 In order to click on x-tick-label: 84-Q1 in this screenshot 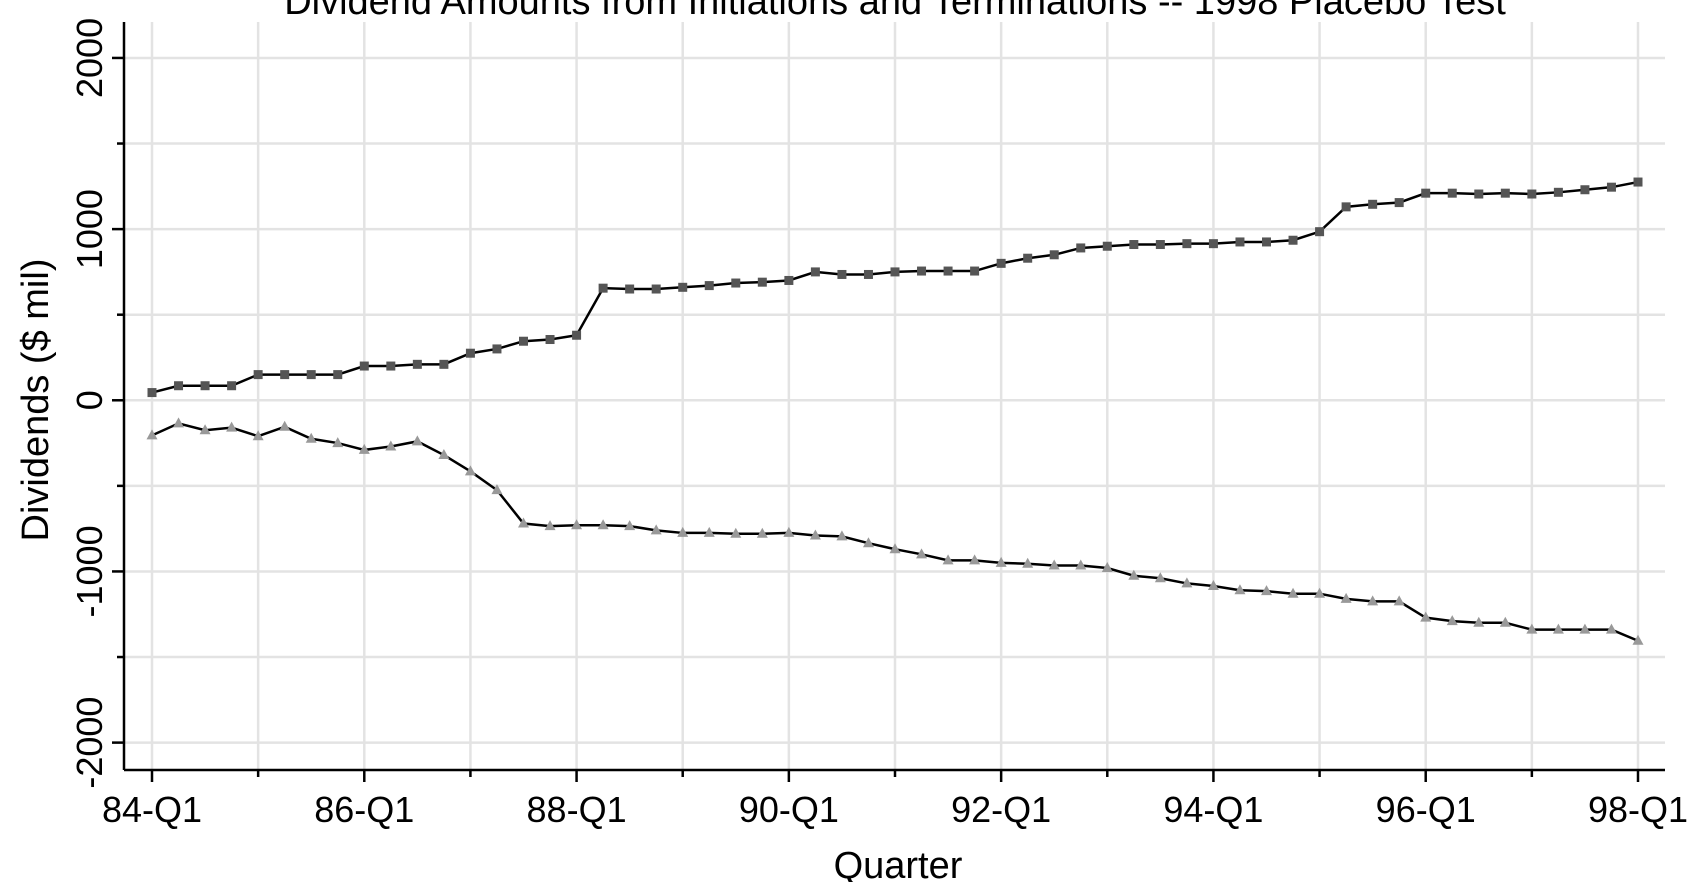, I will do `click(152, 809)`.